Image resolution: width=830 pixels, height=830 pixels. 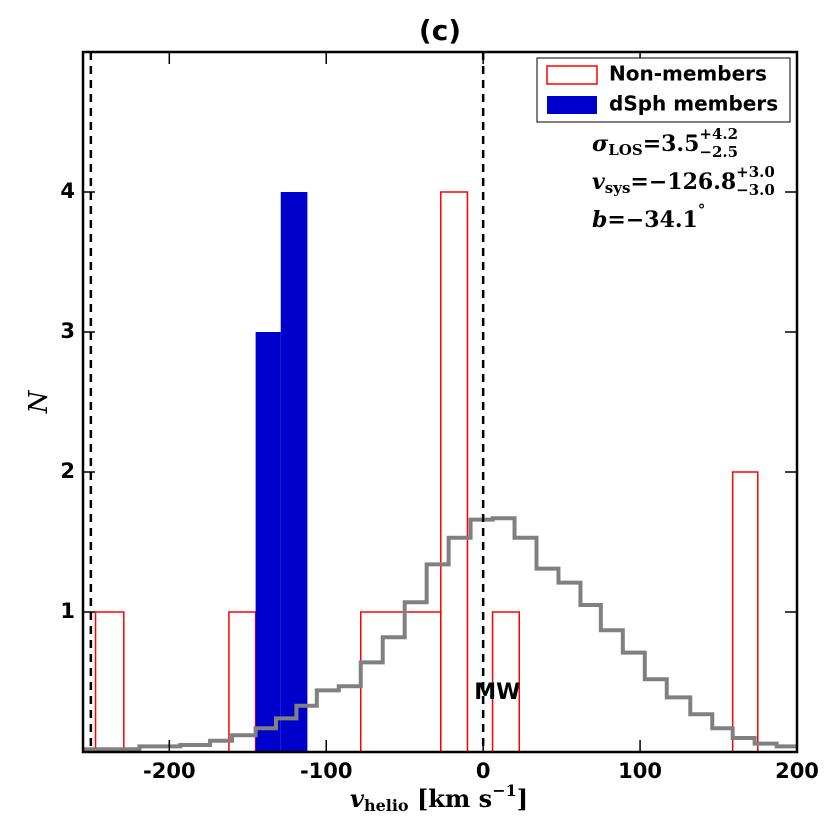 I want to click on x-label-unit: [km s, so click(x=451, y=798).